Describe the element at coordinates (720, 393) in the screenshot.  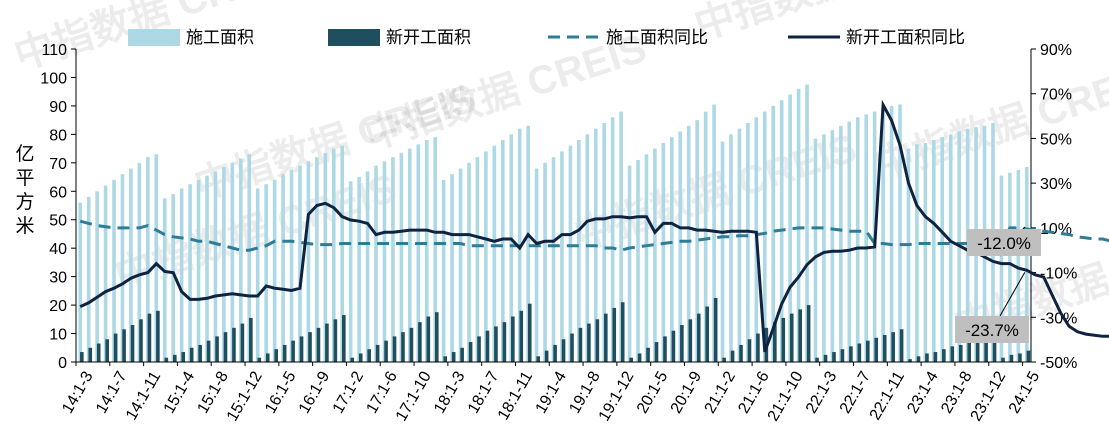
I see `x-tick-label: 21:1-2` at that location.